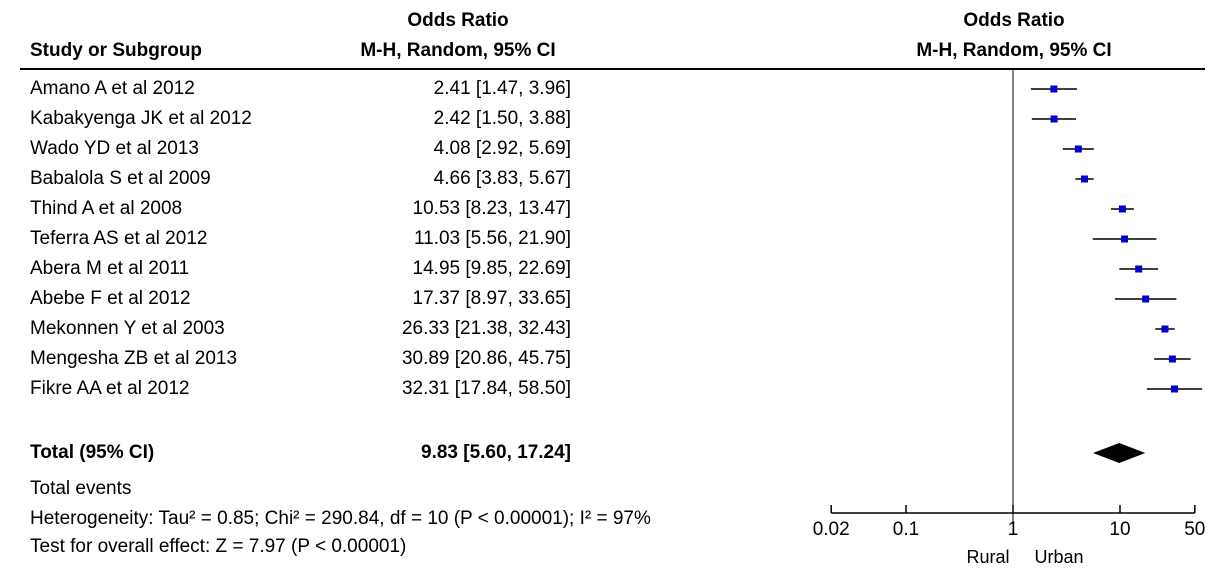 The image size is (1222, 568). What do you see at coordinates (502, 118) in the screenshot?
I see `study-ci-text: 2.42 [1.50, 3.88]` at bounding box center [502, 118].